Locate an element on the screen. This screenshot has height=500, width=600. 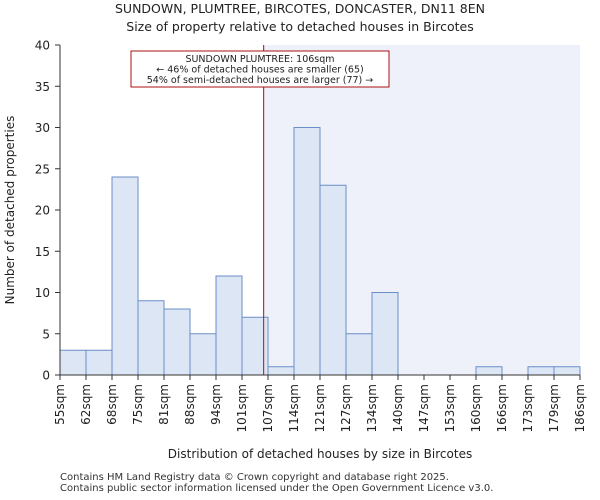
y-tick-label: 35 is located at coordinates (42, 87).